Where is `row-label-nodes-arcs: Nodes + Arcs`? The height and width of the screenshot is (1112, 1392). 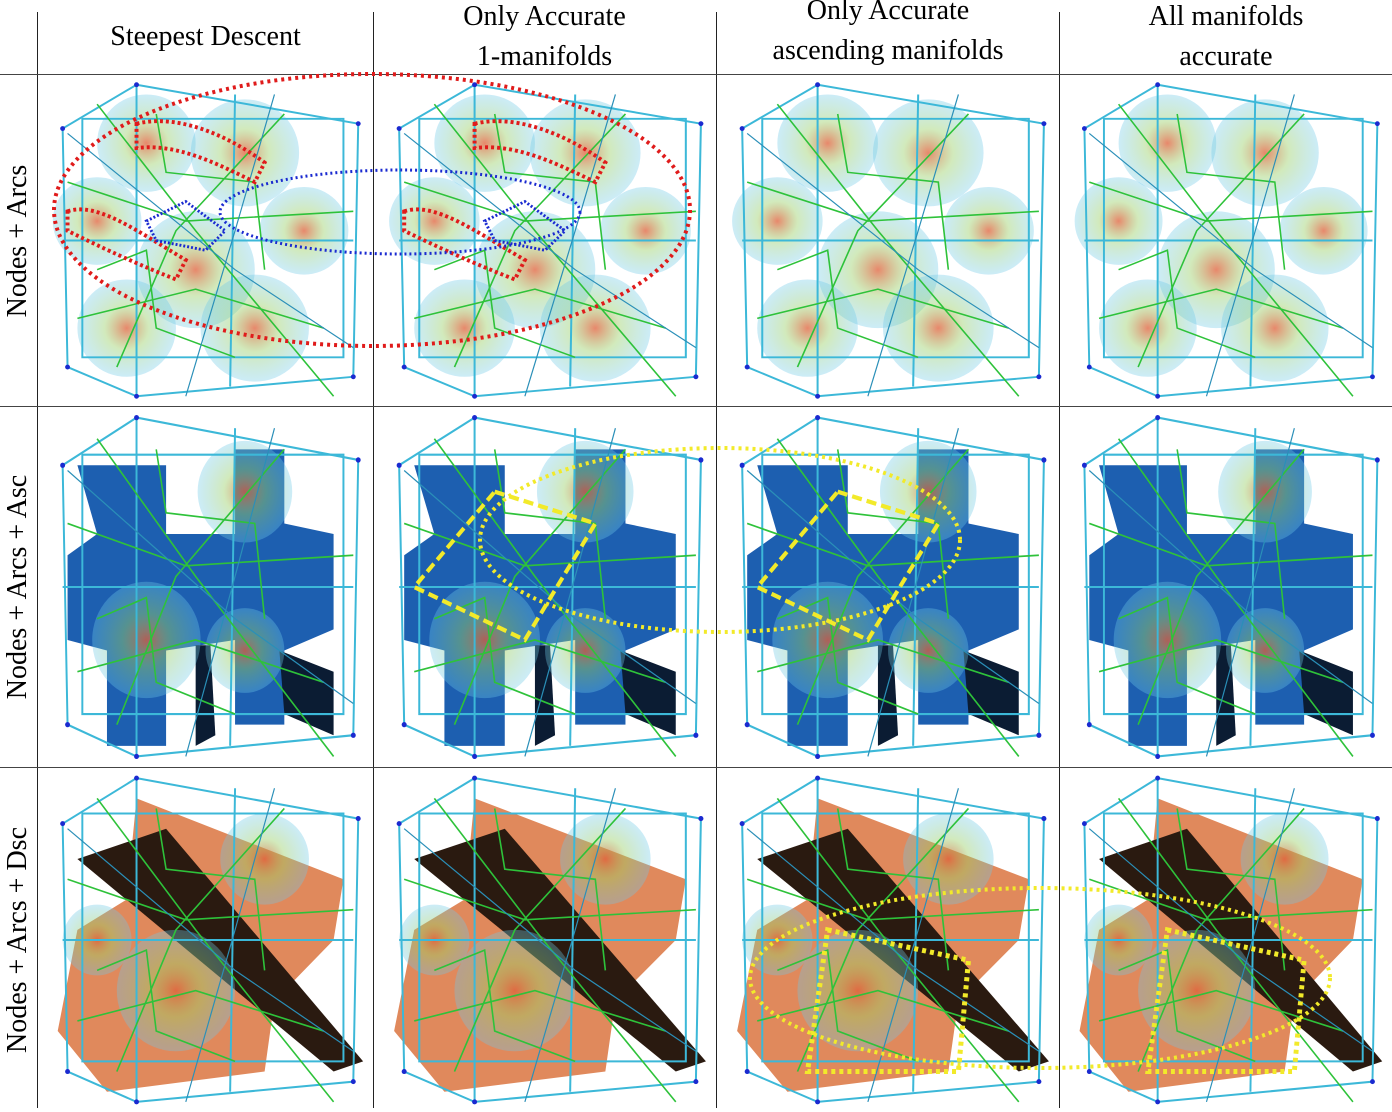 row-label-nodes-arcs: Nodes + Arcs is located at coordinates (17, 241).